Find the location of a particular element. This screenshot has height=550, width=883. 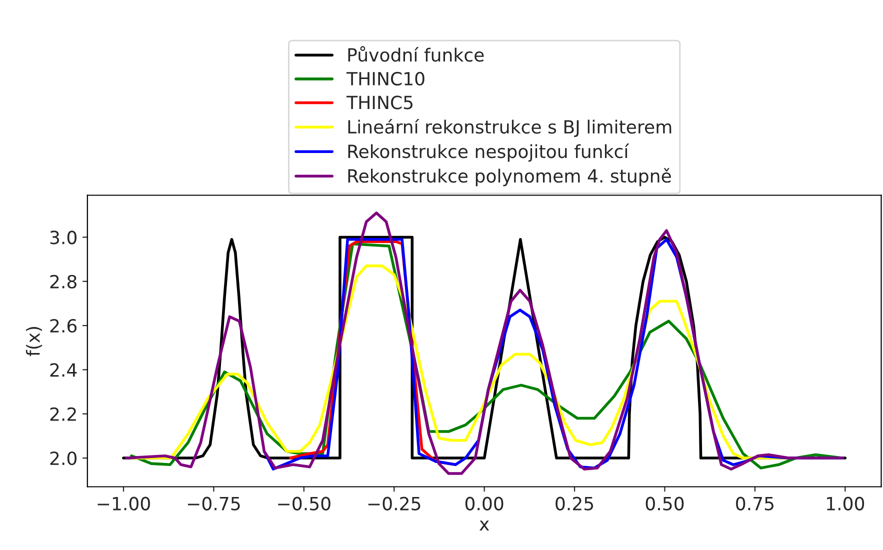

y-tick-label: 2.4 is located at coordinates (63, 370).